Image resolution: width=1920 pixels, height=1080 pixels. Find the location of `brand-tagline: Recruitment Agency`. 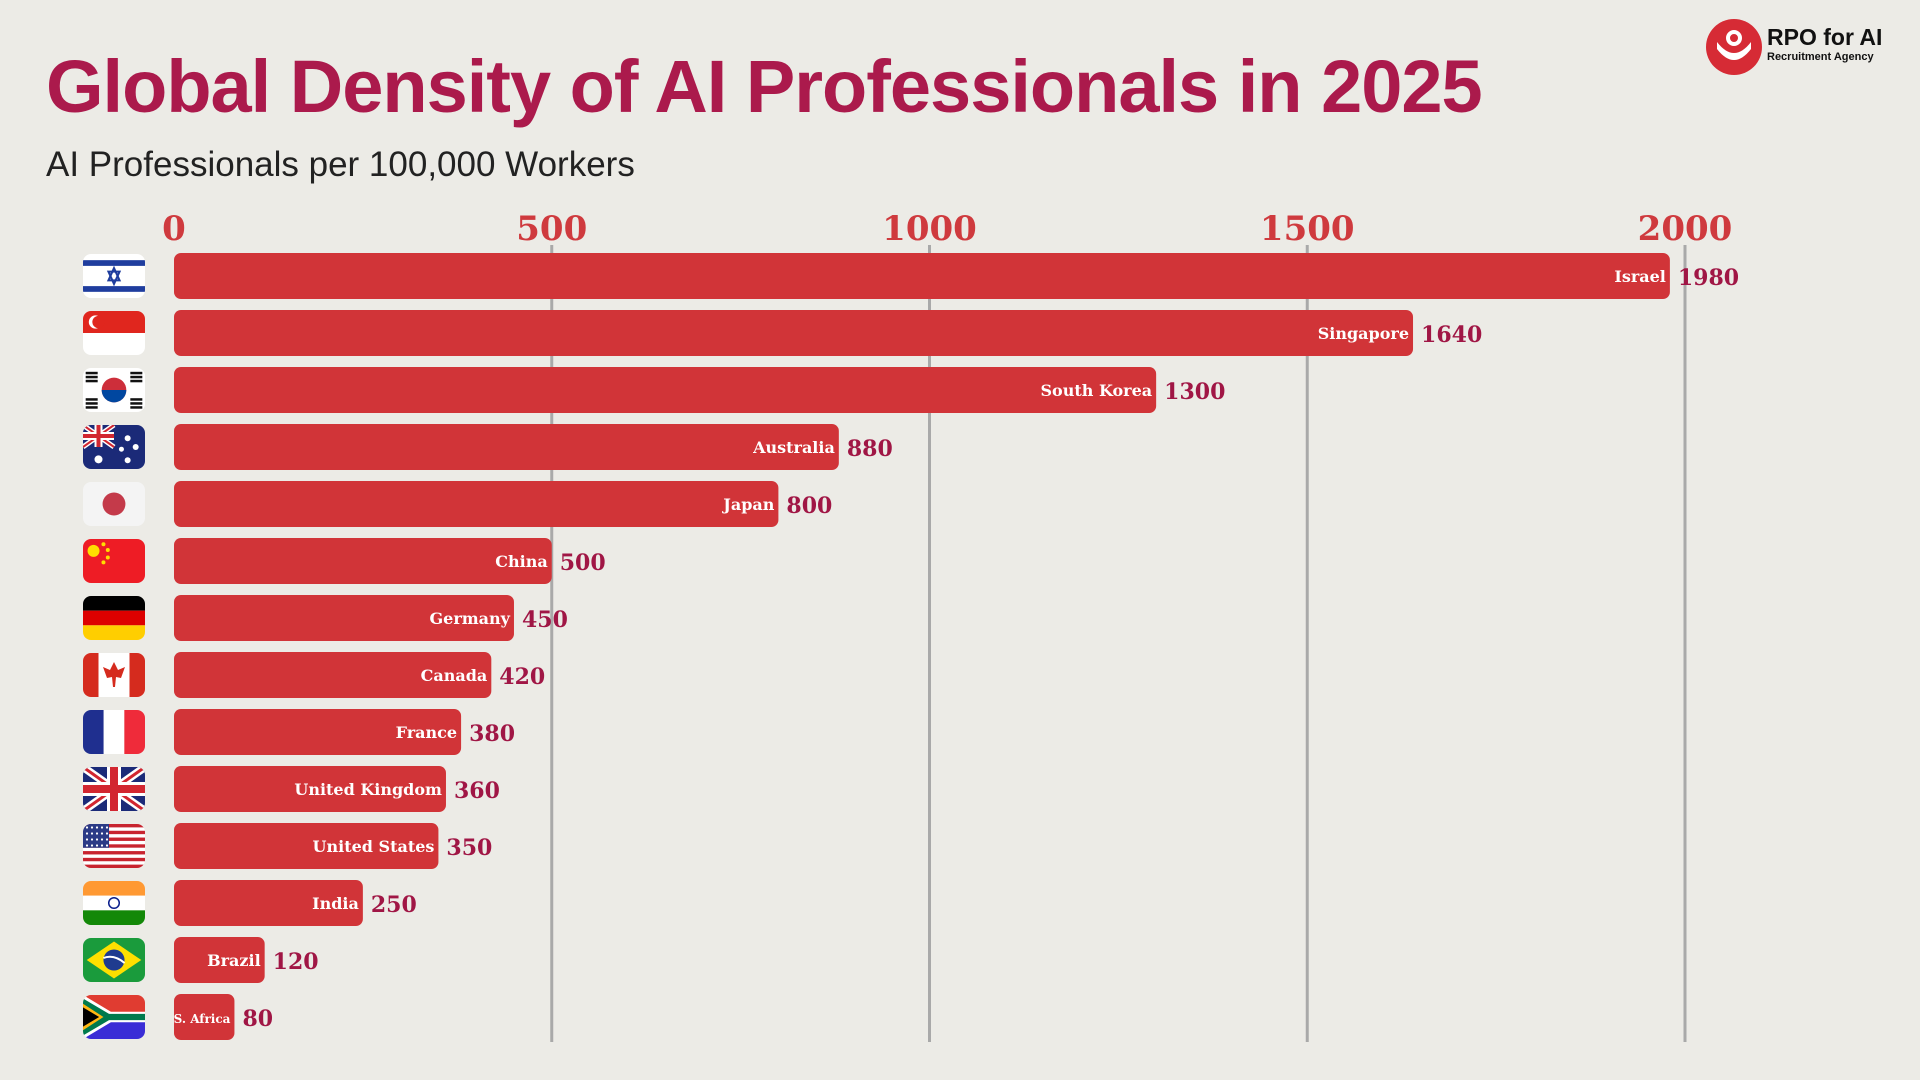

brand-tagline: Recruitment Agency is located at coordinates (1820, 57).